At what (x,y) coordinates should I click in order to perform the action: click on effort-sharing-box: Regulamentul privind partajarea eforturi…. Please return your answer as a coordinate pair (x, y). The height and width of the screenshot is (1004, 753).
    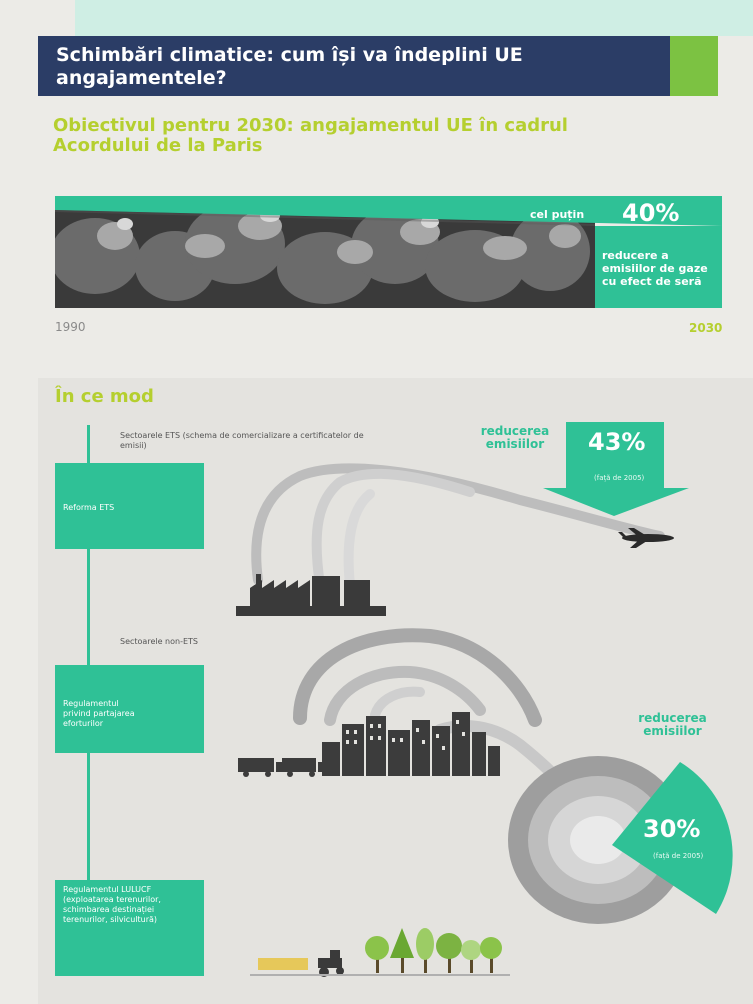
    Looking at the image, I should click on (129, 709).